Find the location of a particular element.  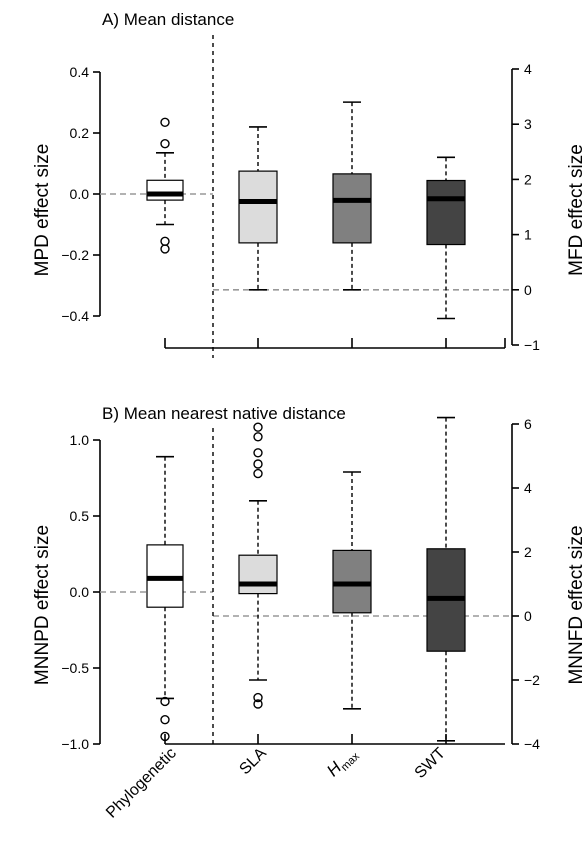

panel-b-left-tick-label: −1.0 is located at coordinates (75, 744).